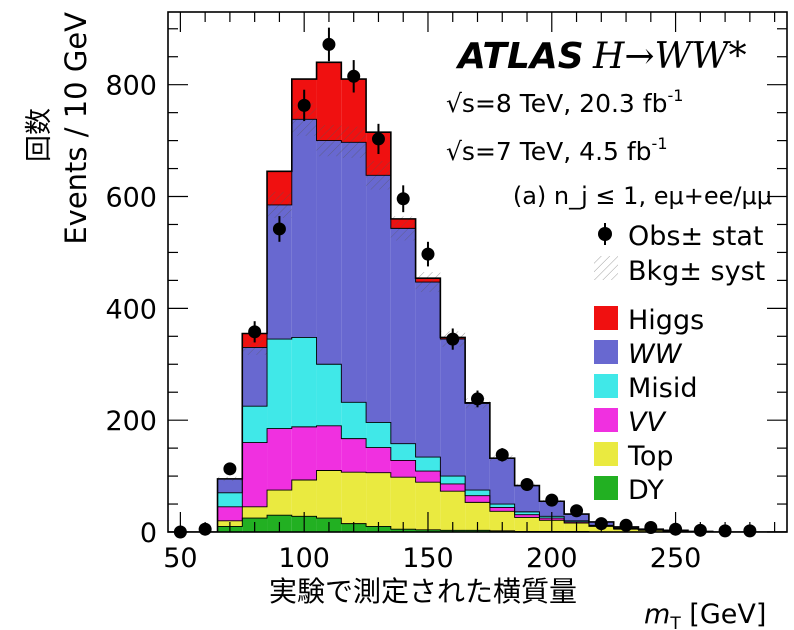 Image resolution: width=794 pixels, height=630 pixels. I want to click on process-label: H→WW*, so click(669, 56).